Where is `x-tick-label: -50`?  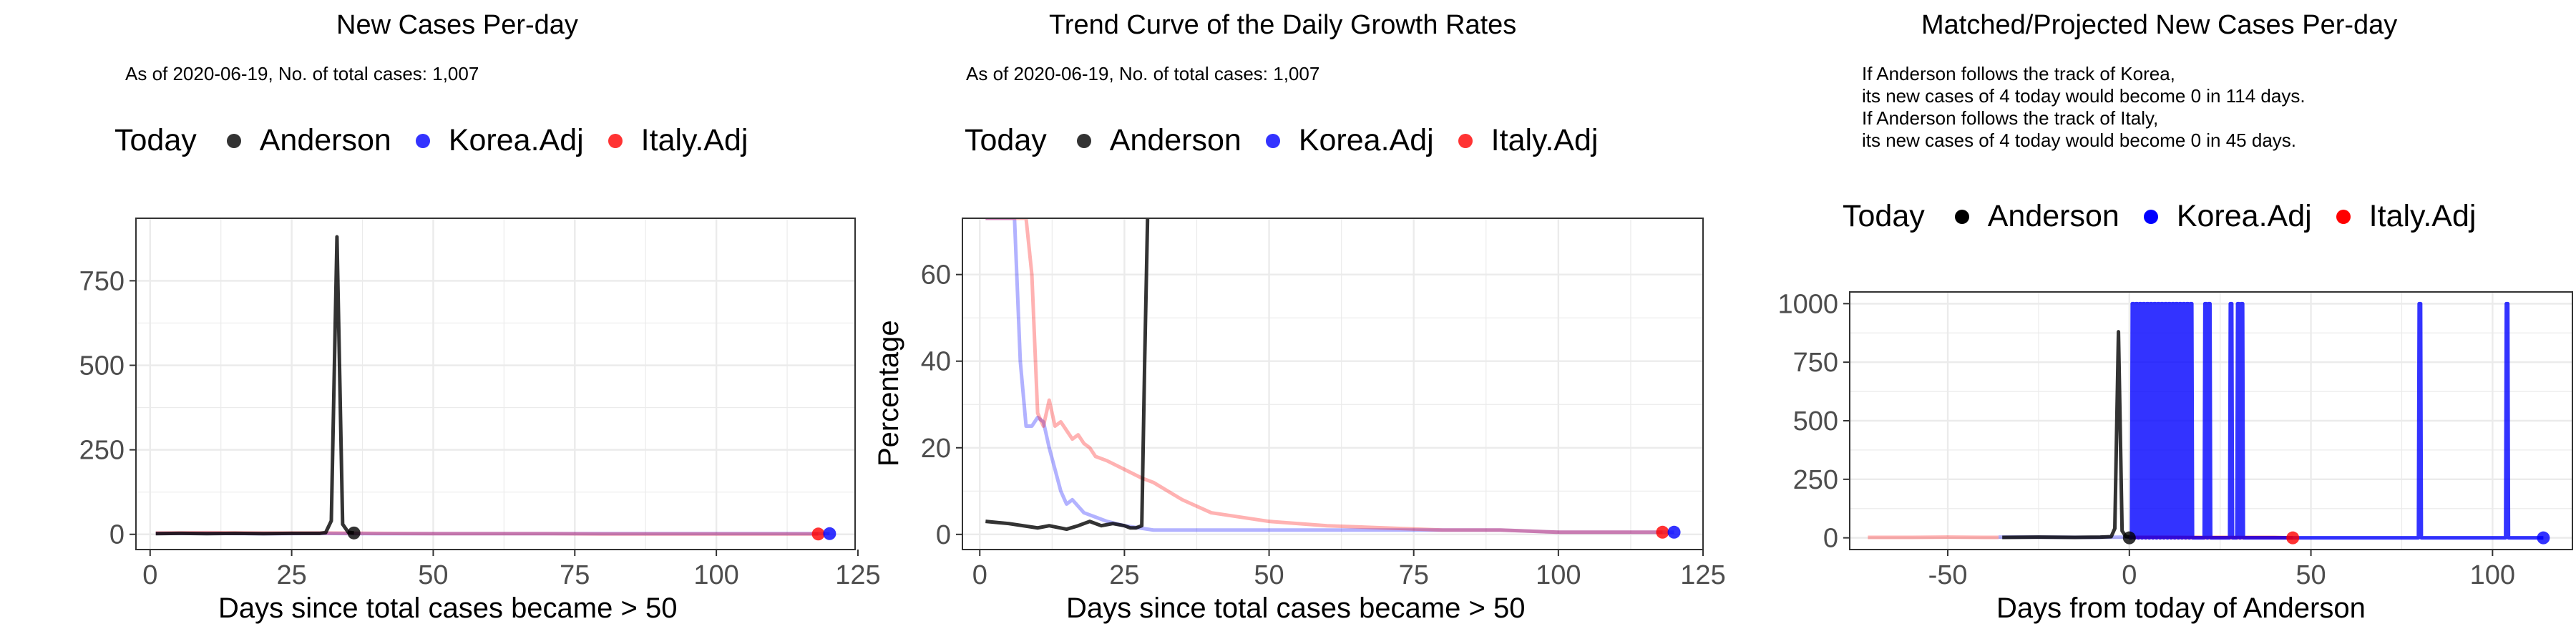
x-tick-label: -50 is located at coordinates (1948, 575).